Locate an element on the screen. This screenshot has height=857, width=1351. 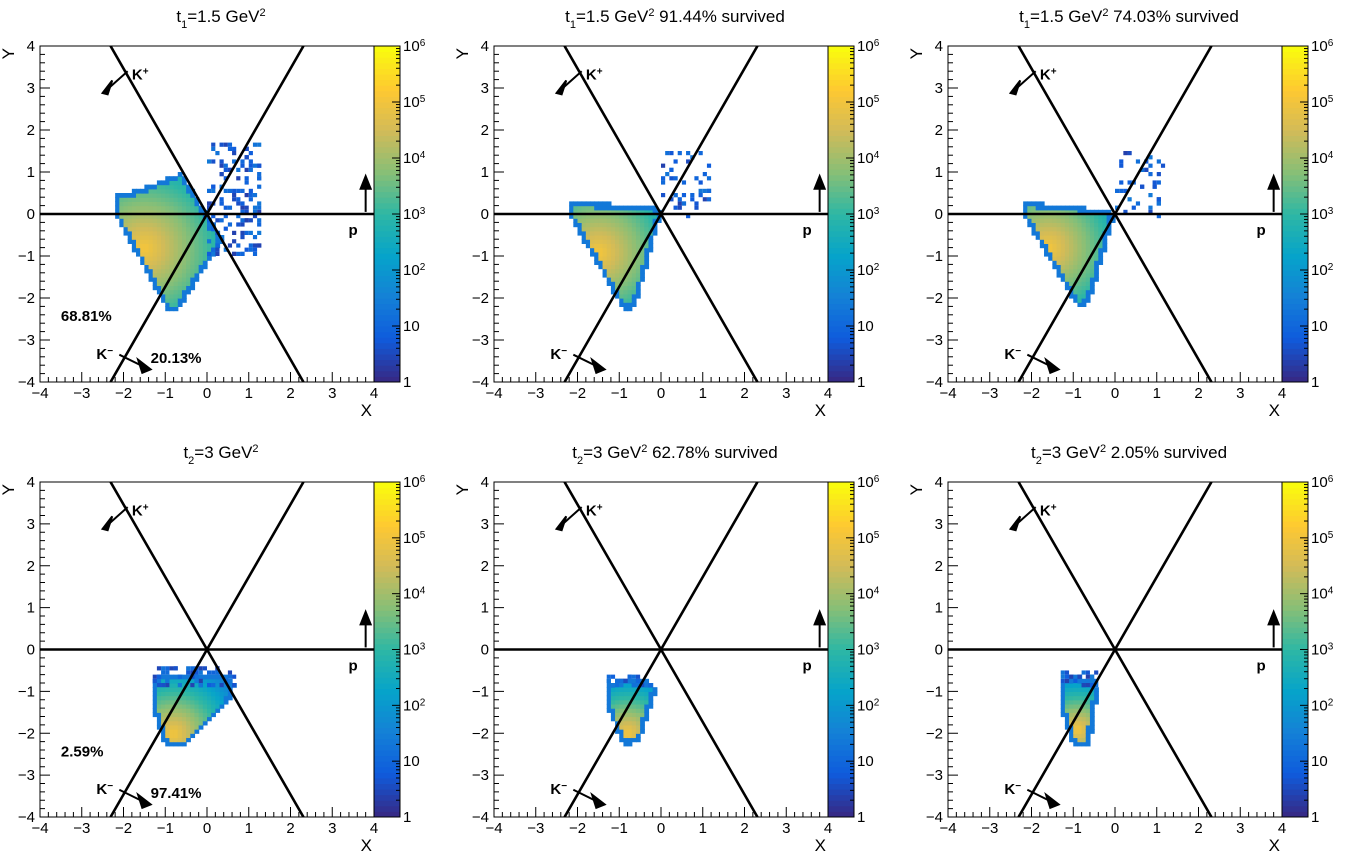
k-minus-base: K is located at coordinates (1009, 354).